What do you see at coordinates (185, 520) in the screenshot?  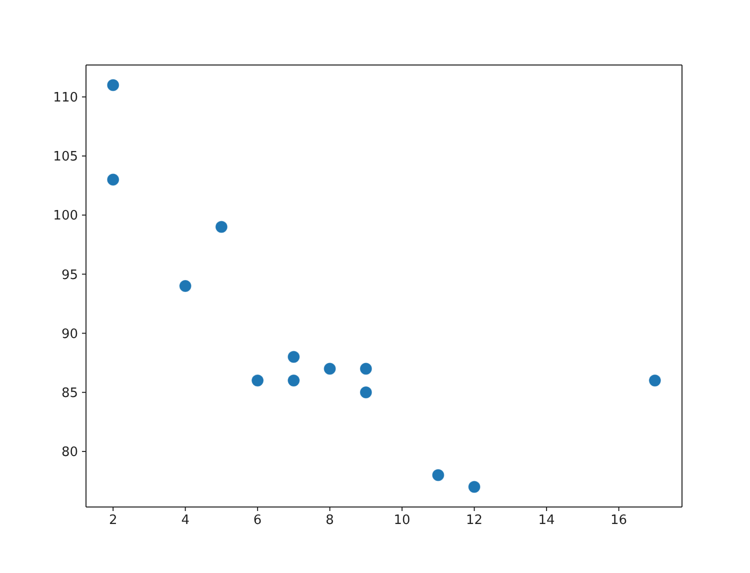 I see `x-tick-label: 4` at bounding box center [185, 520].